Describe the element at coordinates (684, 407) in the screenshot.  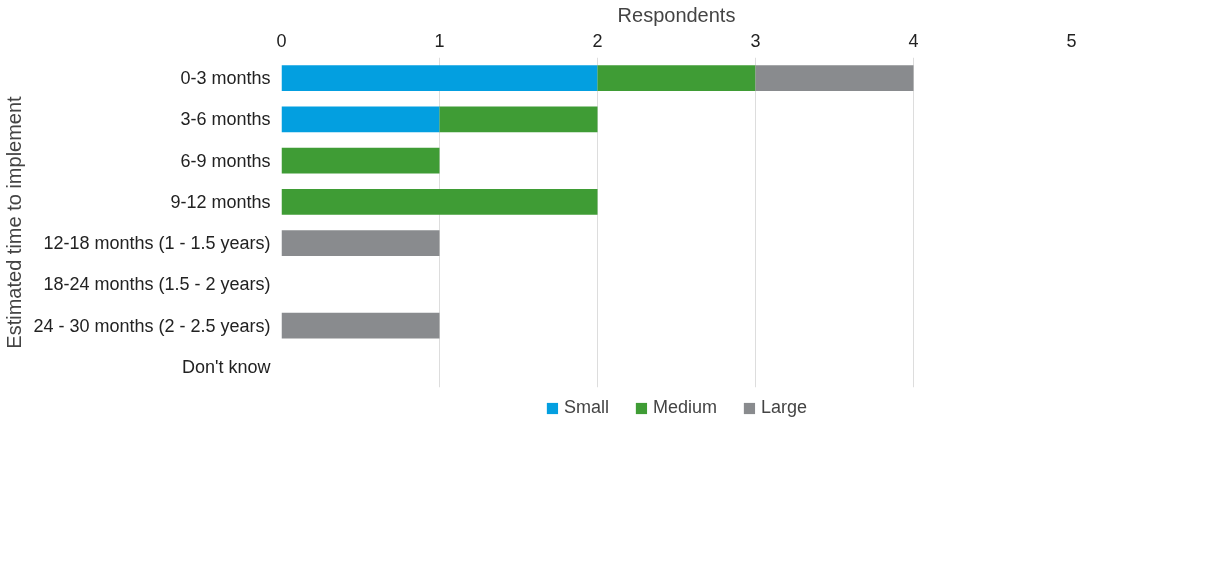
I see `legend-label: Medium` at that location.